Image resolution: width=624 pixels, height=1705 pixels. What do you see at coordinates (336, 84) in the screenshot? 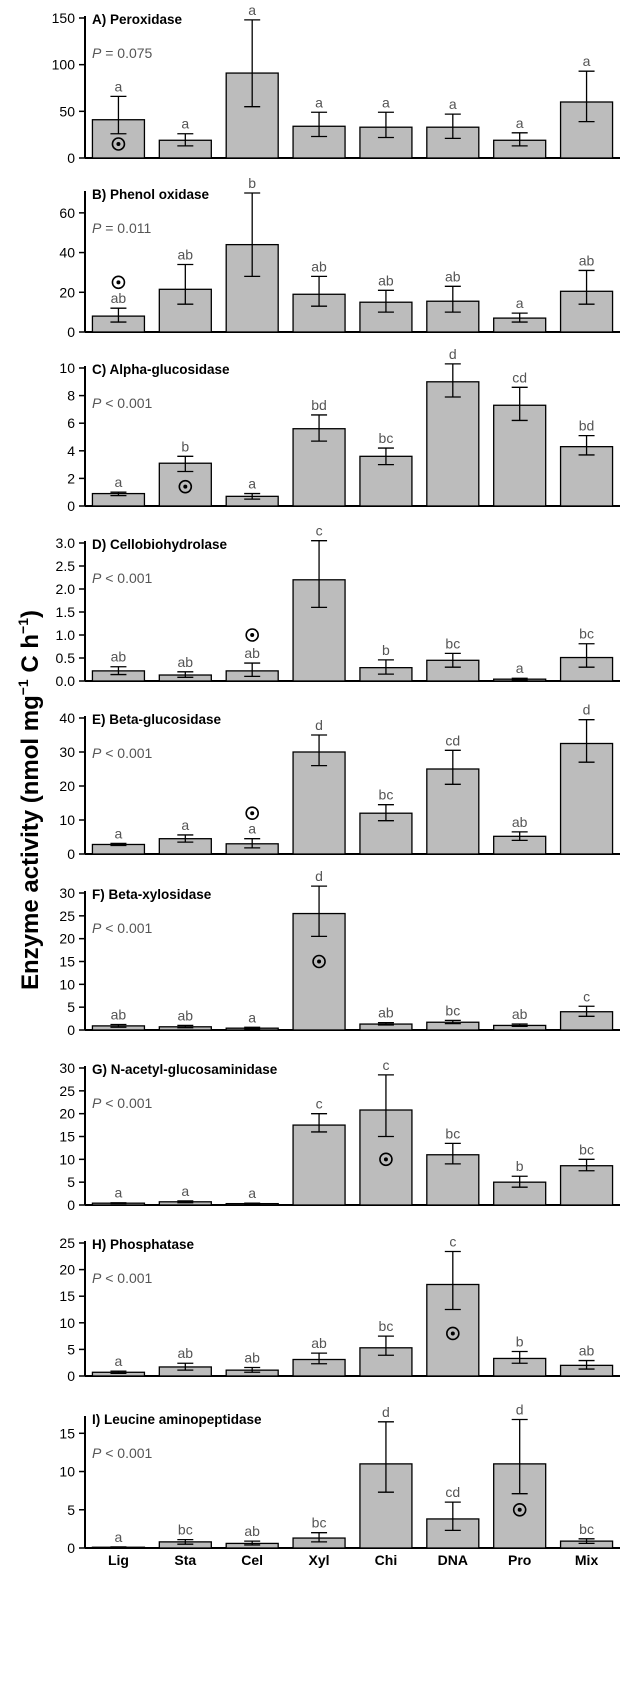
I see `panel-a: 0 50 100 150 A) Peroxidase P = 0.075 a a a a a a a a` at bounding box center [336, 84].